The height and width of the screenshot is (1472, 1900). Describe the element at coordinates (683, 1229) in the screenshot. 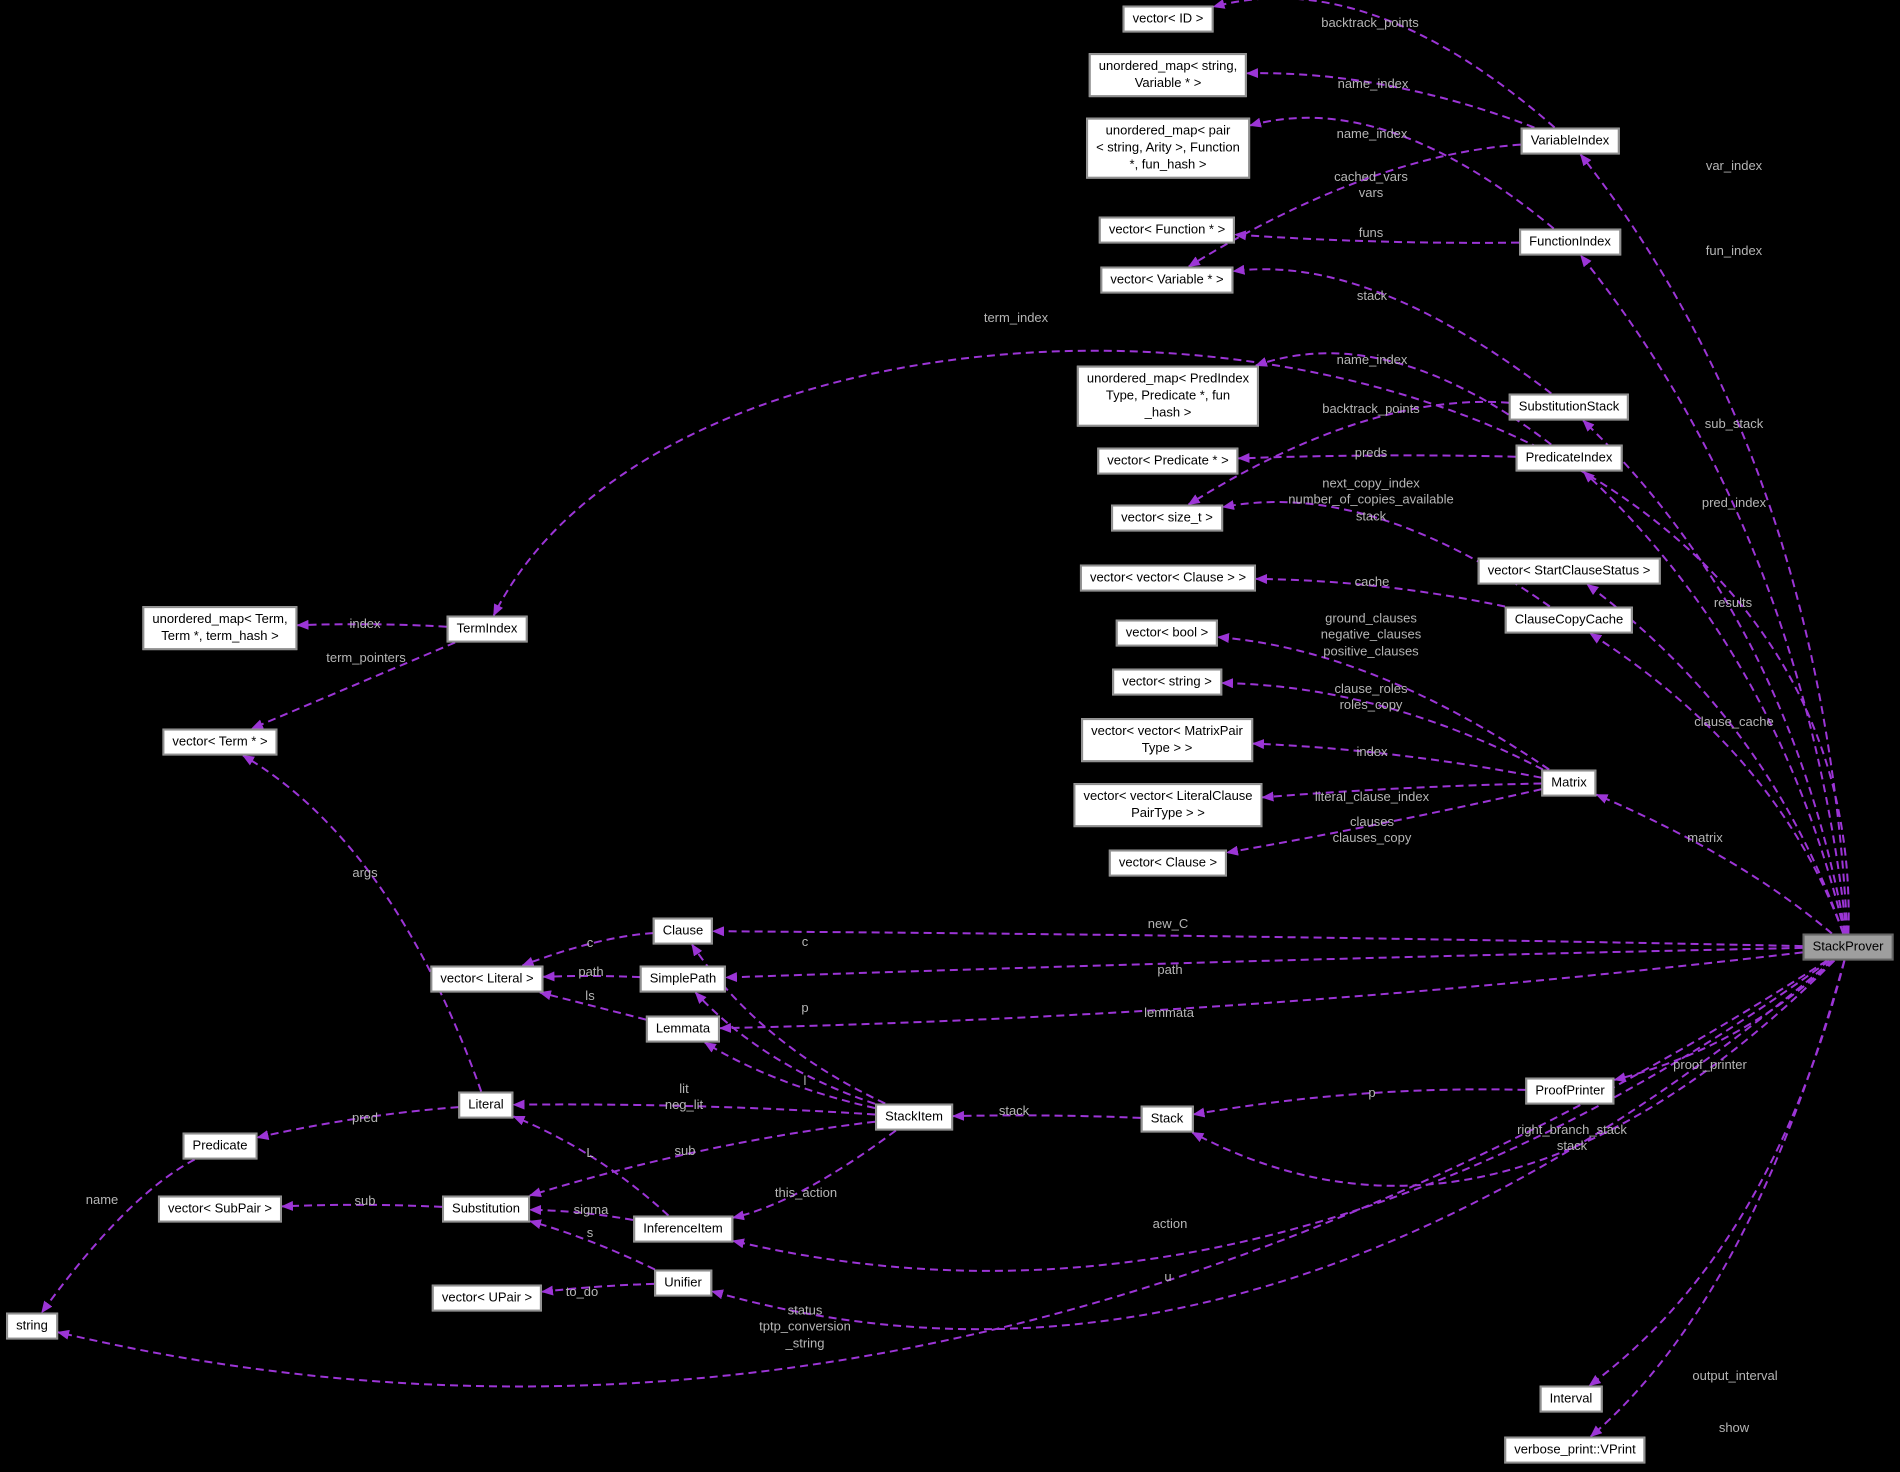

I see `node-inferenceitem: InferenceItem` at that location.